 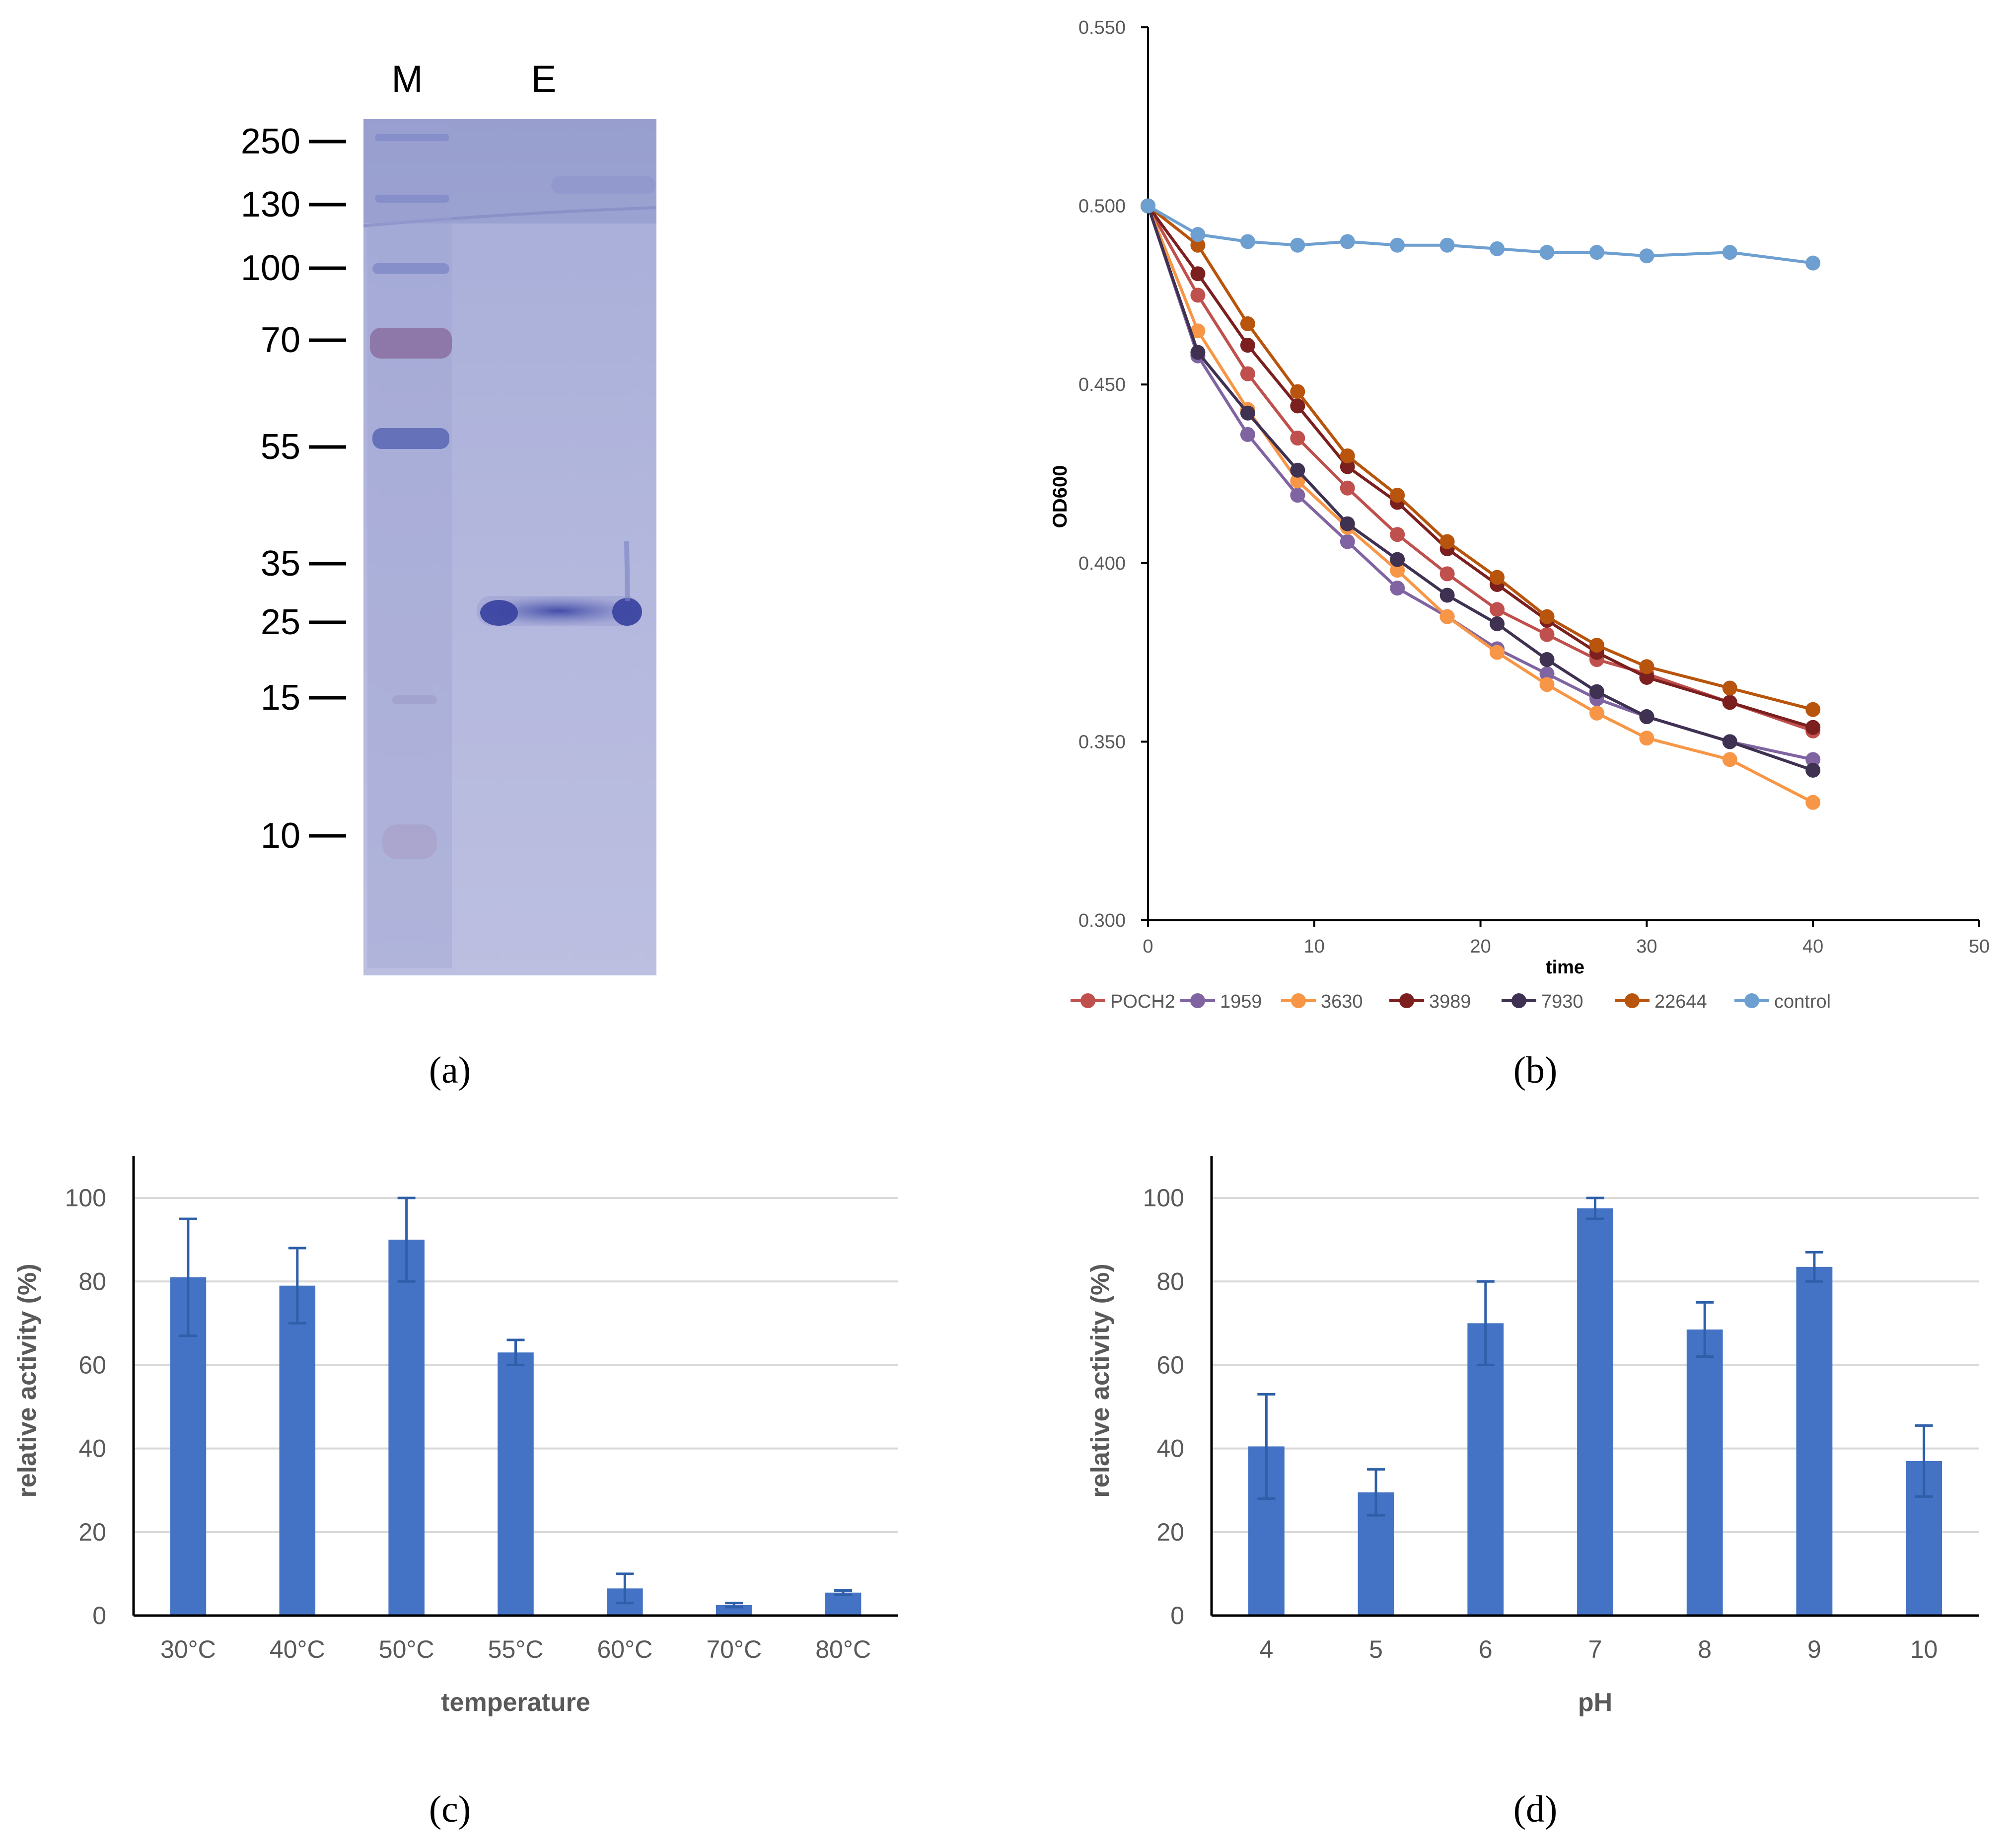 I want to click on panel-label-d: (d), so click(x=1536, y=1809).